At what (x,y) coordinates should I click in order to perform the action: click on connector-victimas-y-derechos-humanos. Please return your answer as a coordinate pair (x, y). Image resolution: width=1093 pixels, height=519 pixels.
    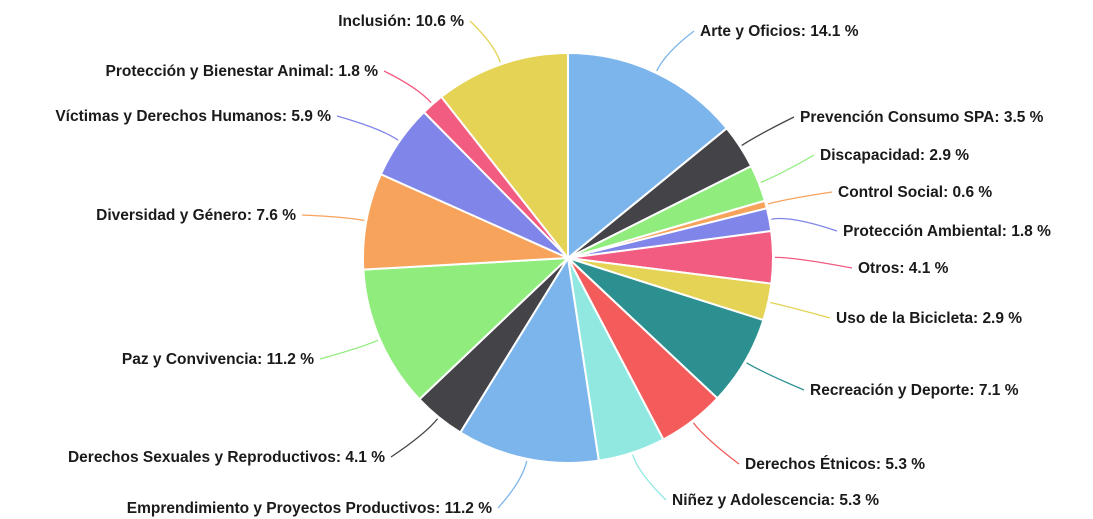
    Looking at the image, I should click on (367, 128).